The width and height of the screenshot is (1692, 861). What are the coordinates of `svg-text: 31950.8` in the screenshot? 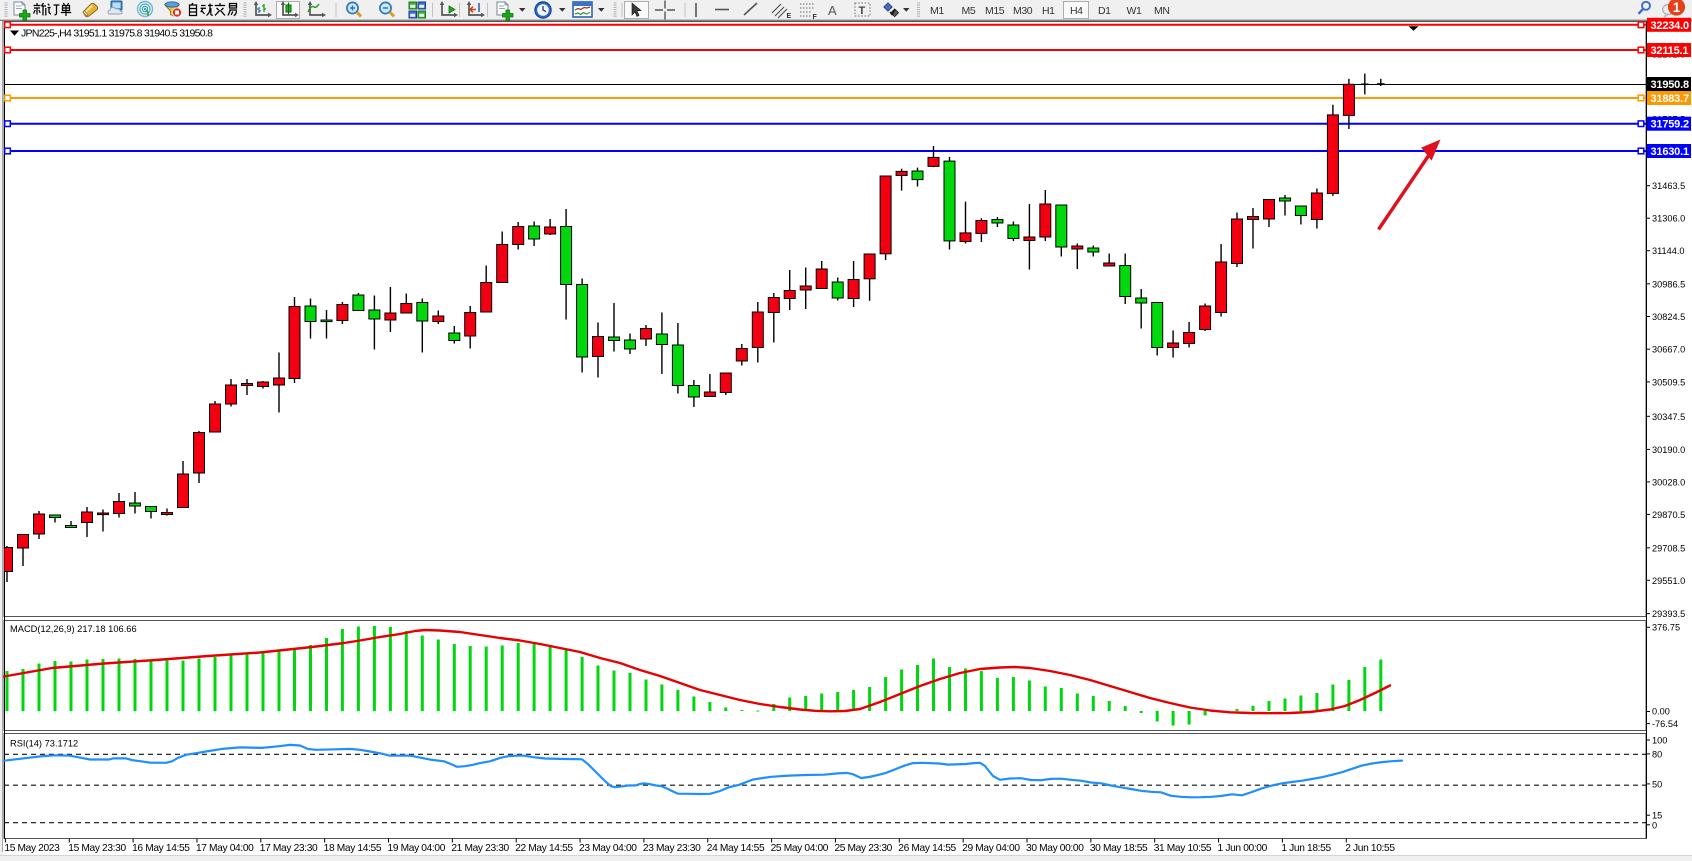 It's located at (1670, 85).